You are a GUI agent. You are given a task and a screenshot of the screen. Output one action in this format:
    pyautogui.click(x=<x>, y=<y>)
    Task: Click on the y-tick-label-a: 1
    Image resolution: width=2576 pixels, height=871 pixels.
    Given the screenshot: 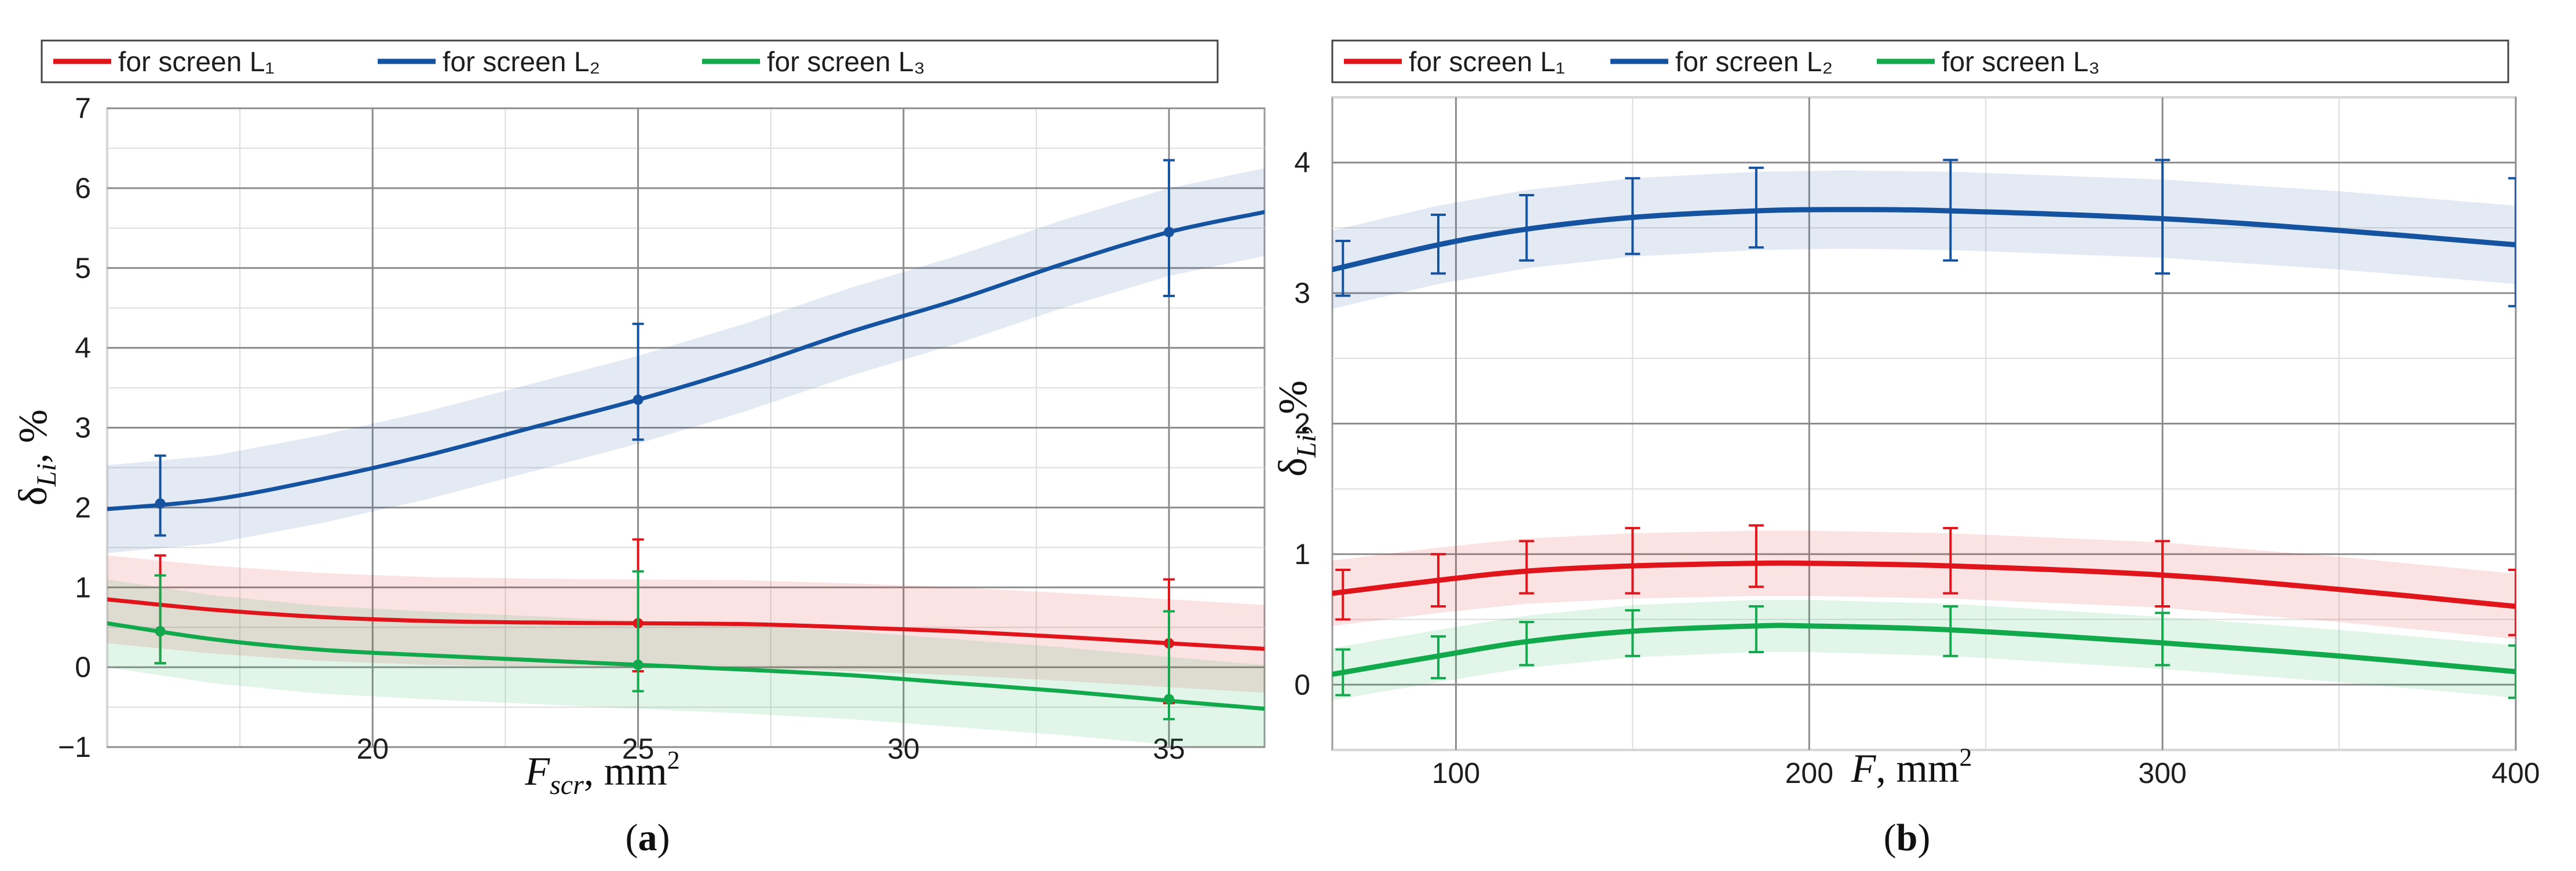 What is the action you would take?
    pyautogui.click(x=83, y=587)
    